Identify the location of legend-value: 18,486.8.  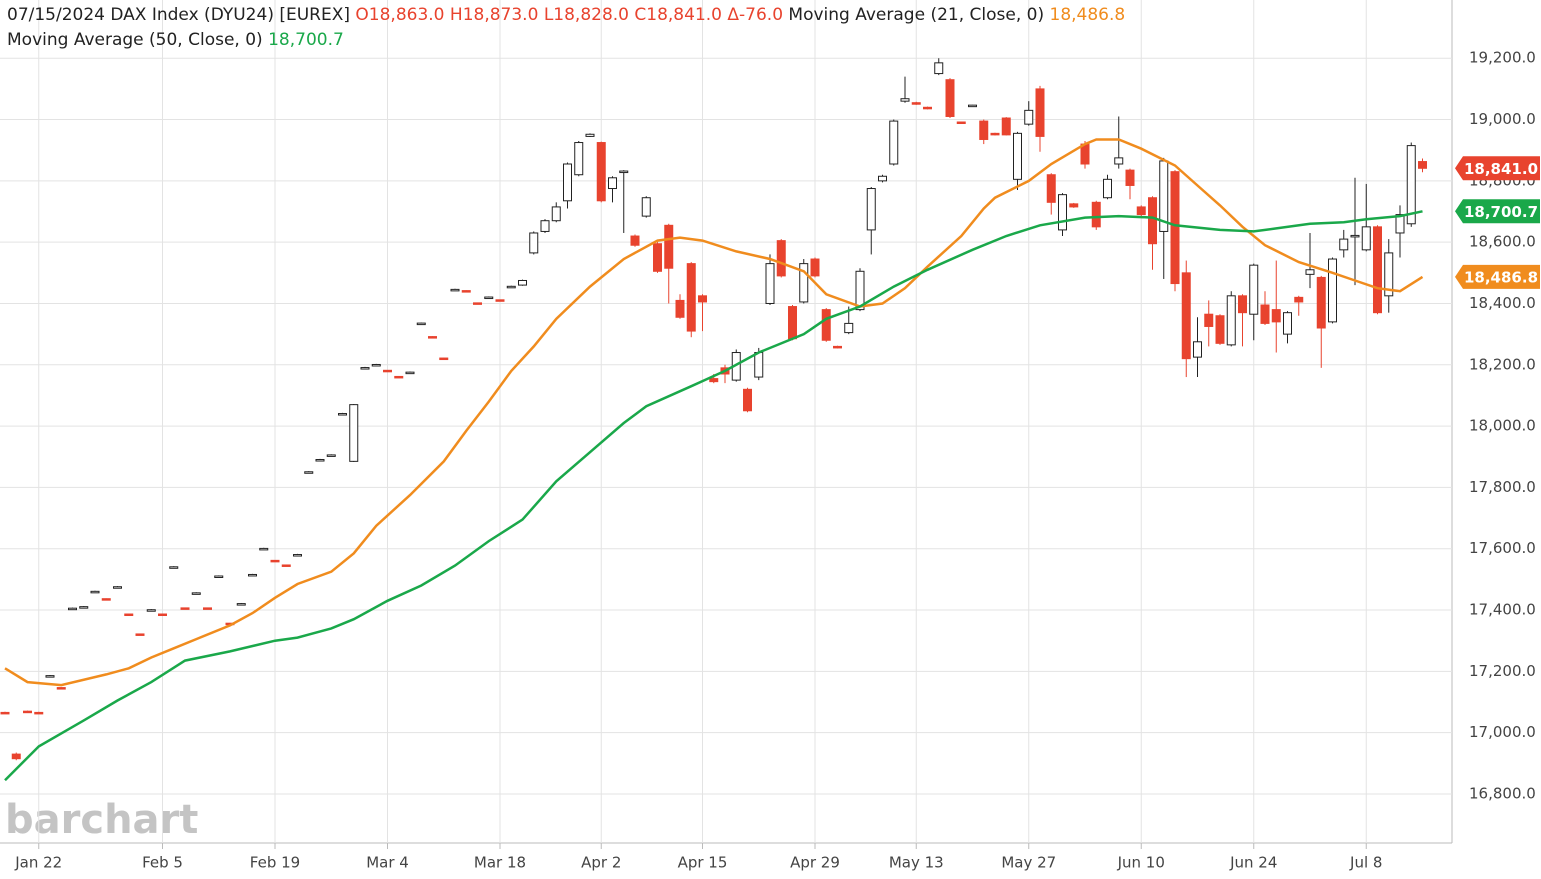
(1087, 15).